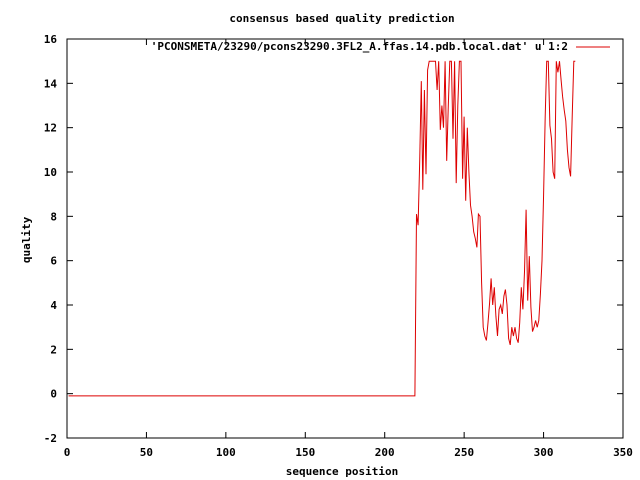  I want to click on x-tick-label: 350, so click(623, 452).